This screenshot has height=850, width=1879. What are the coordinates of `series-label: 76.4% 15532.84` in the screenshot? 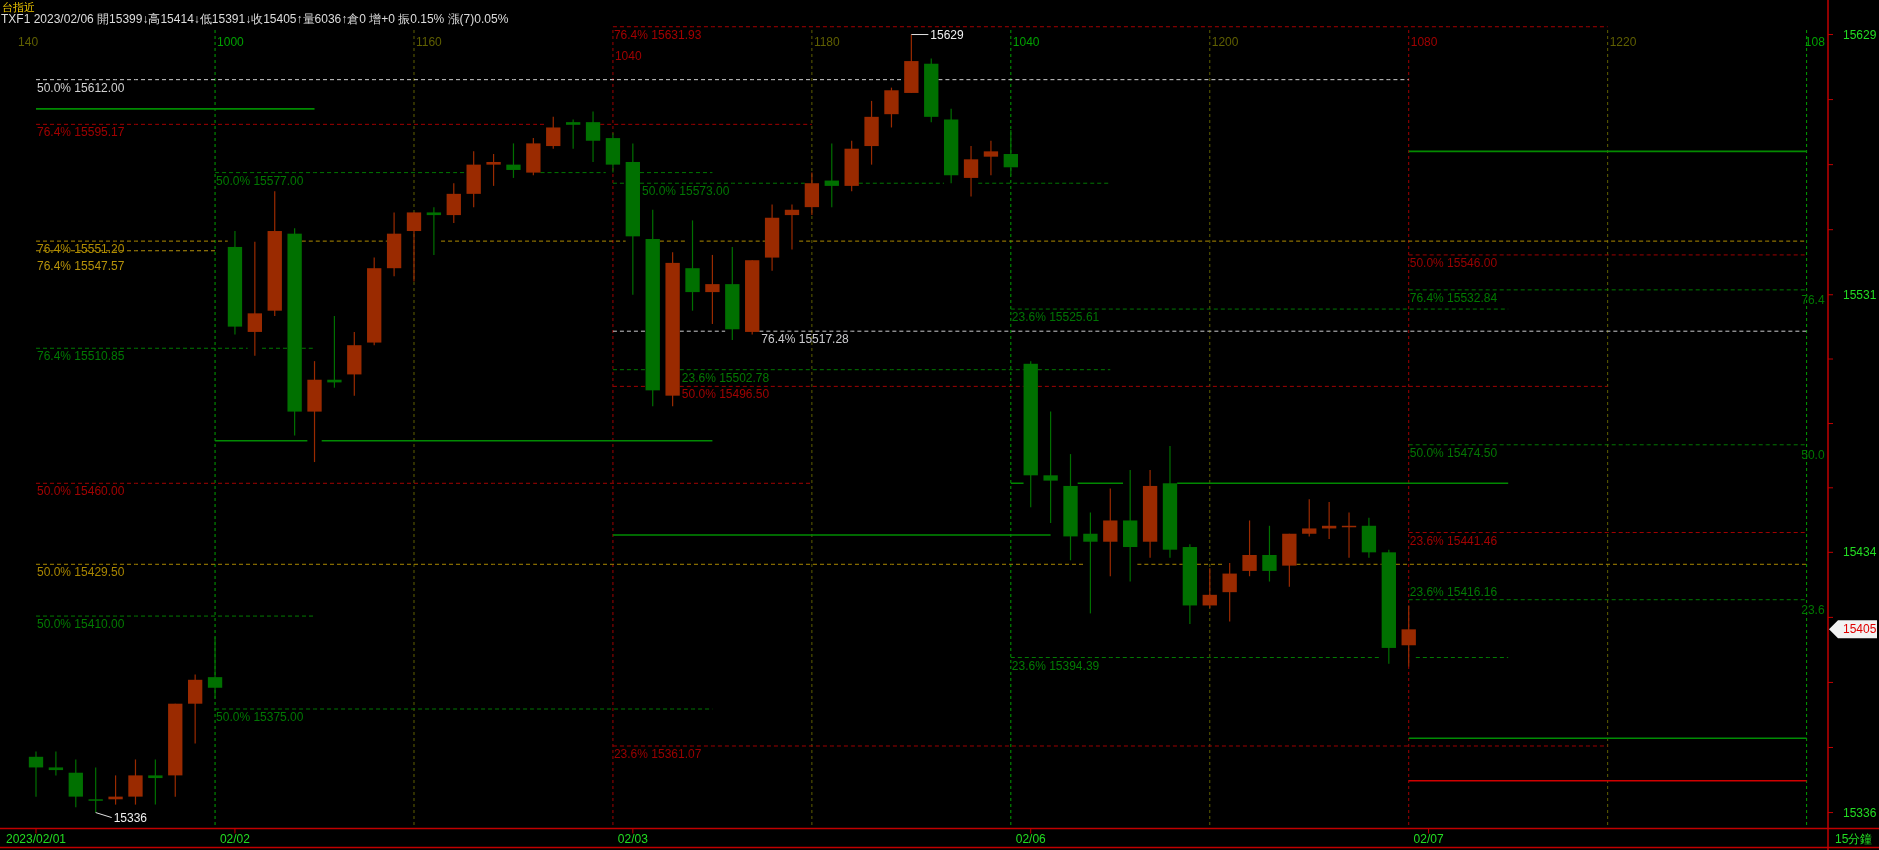 It's located at (1453, 297).